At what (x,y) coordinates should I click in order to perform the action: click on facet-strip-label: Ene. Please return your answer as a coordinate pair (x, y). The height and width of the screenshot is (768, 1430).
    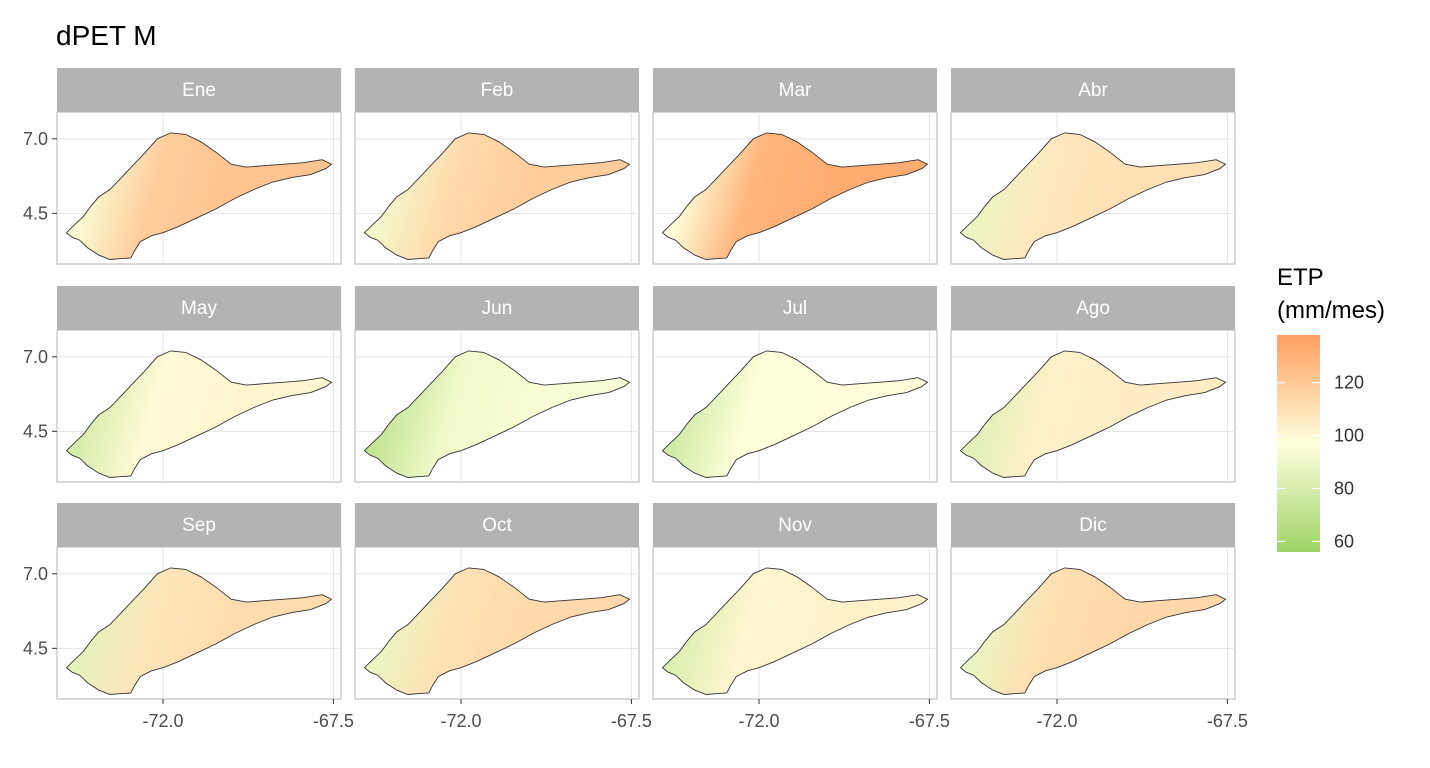
    Looking at the image, I should click on (199, 90).